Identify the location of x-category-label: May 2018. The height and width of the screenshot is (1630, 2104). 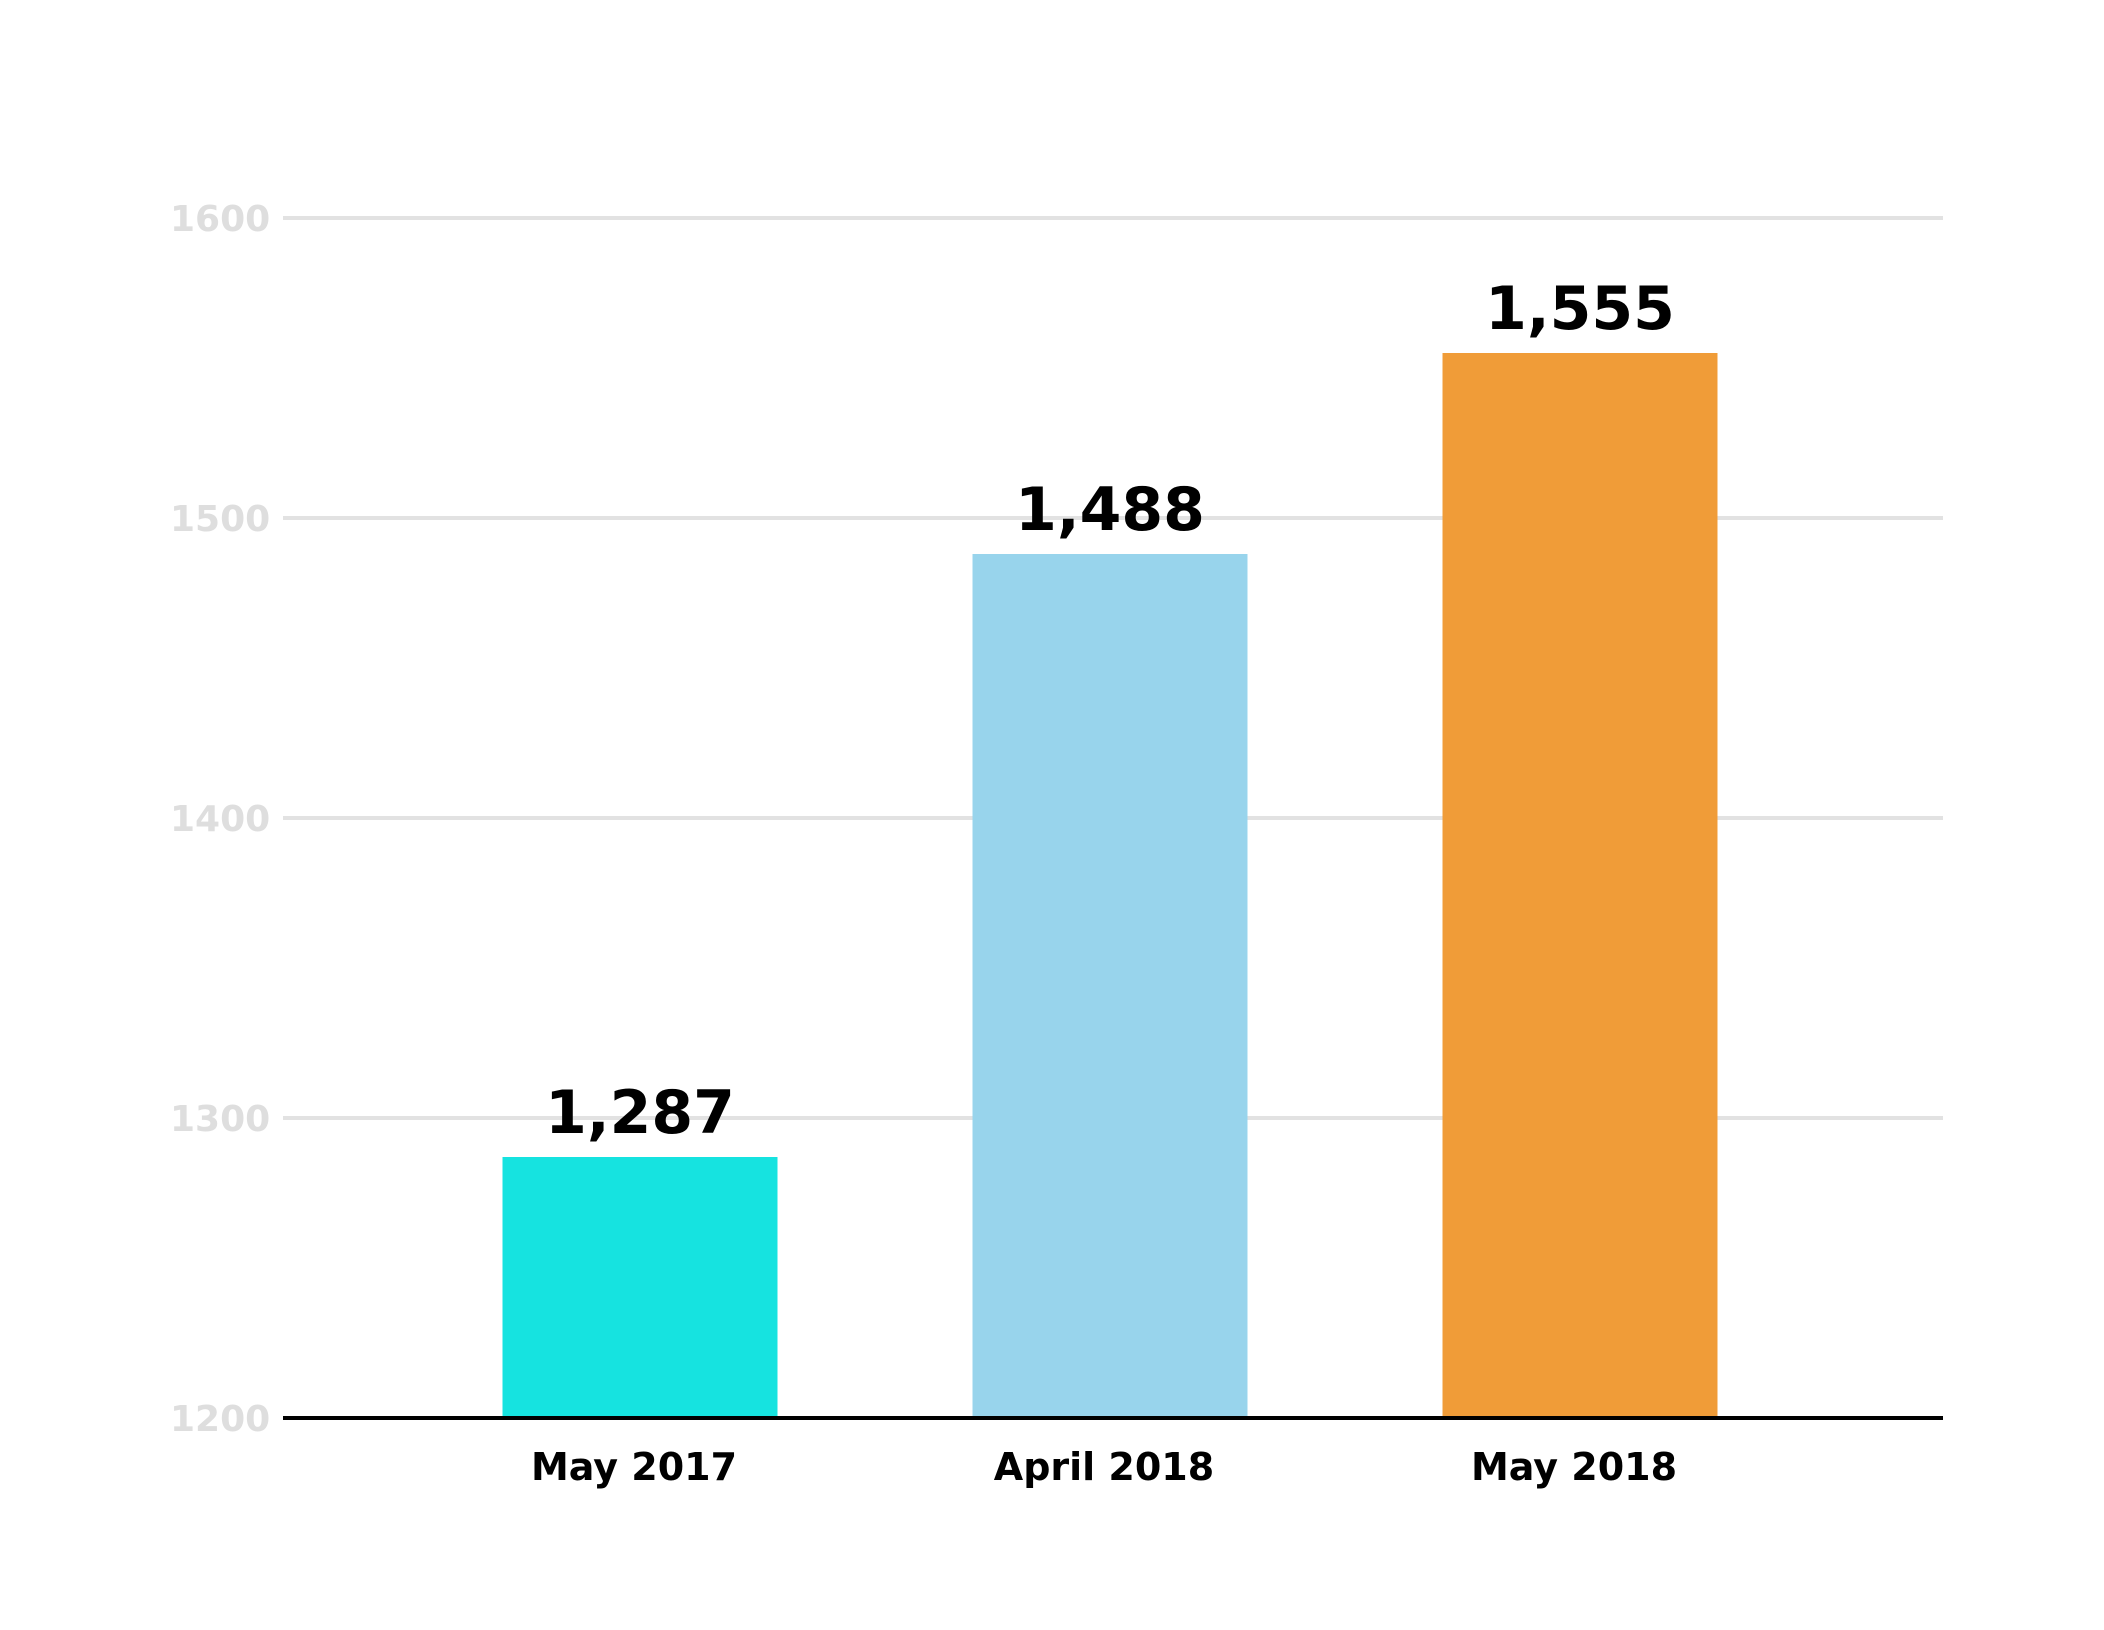
(1574, 1467).